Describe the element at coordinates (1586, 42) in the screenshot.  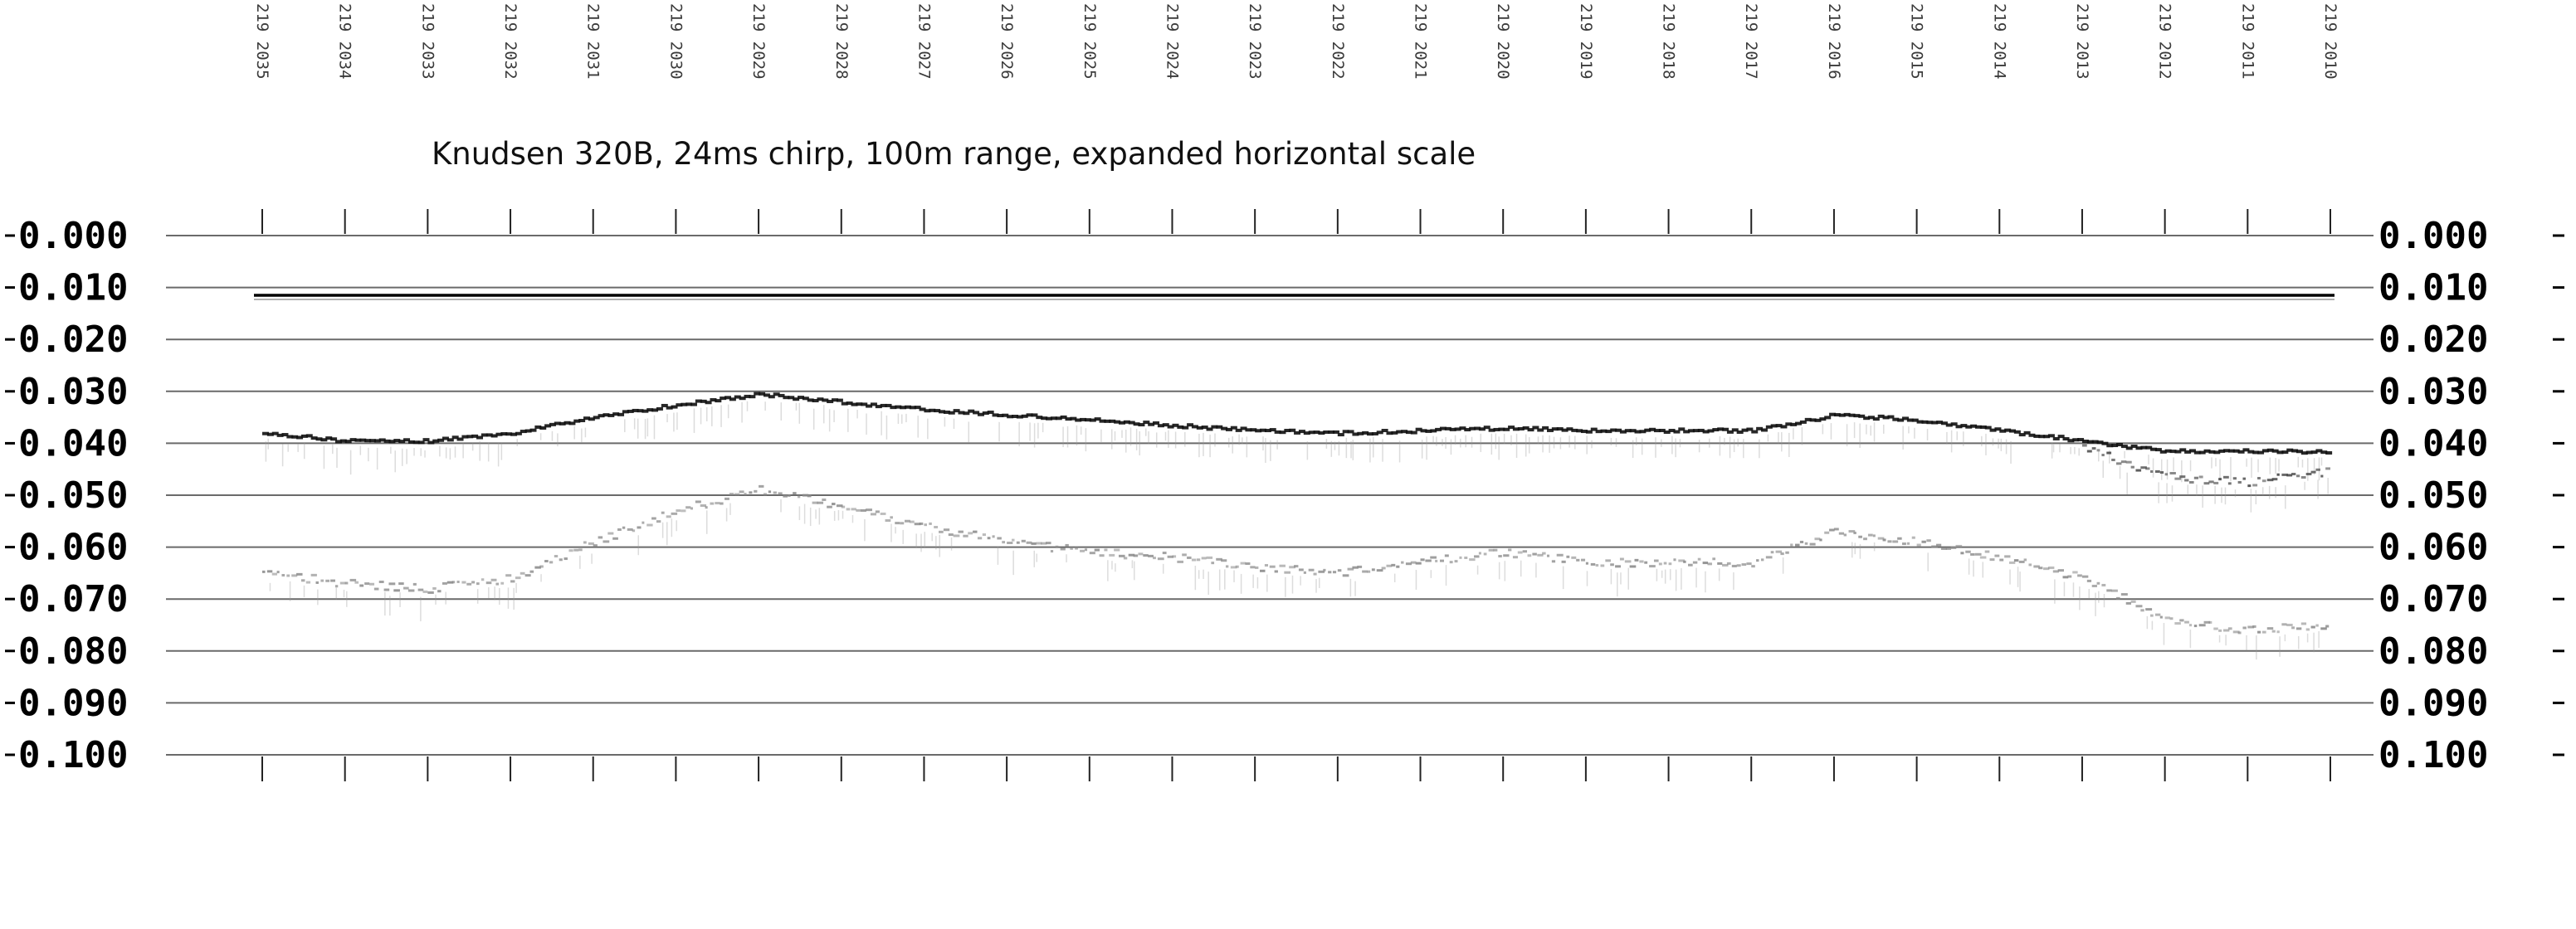
I see `x-tick-label: 219 2019` at that location.